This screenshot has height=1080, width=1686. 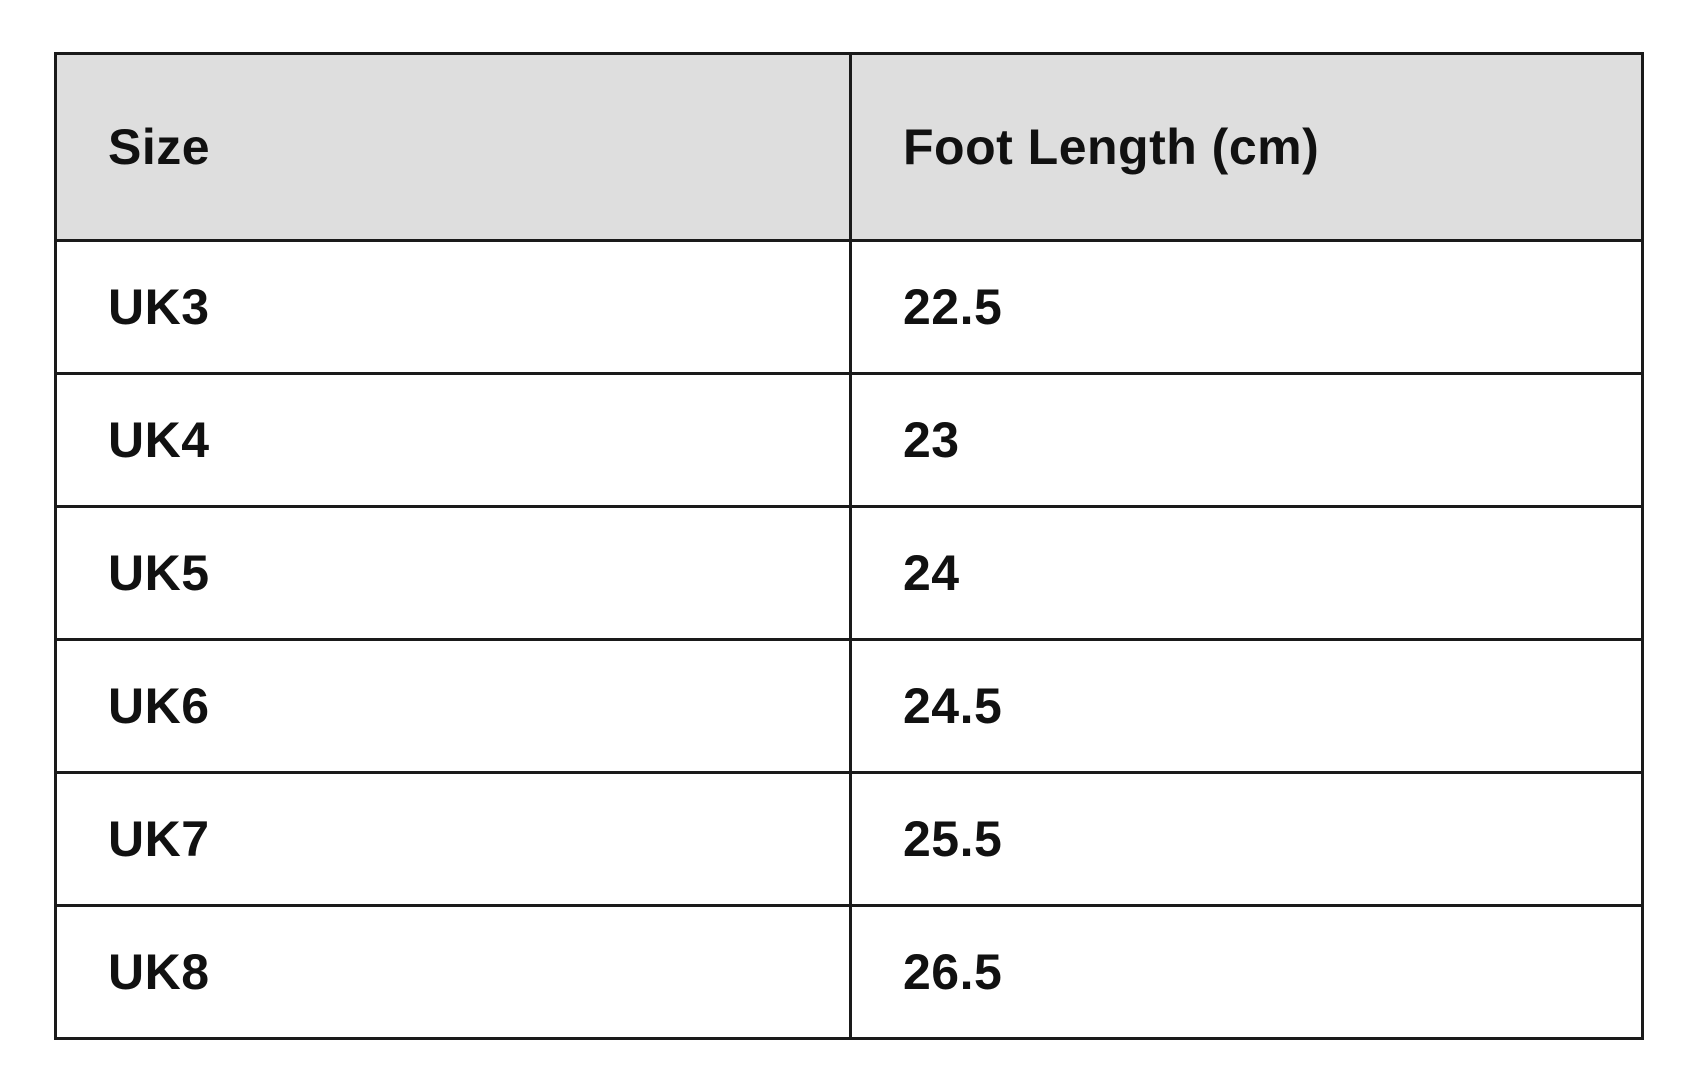 I want to click on size-cell: UK6, so click(x=453, y=706).